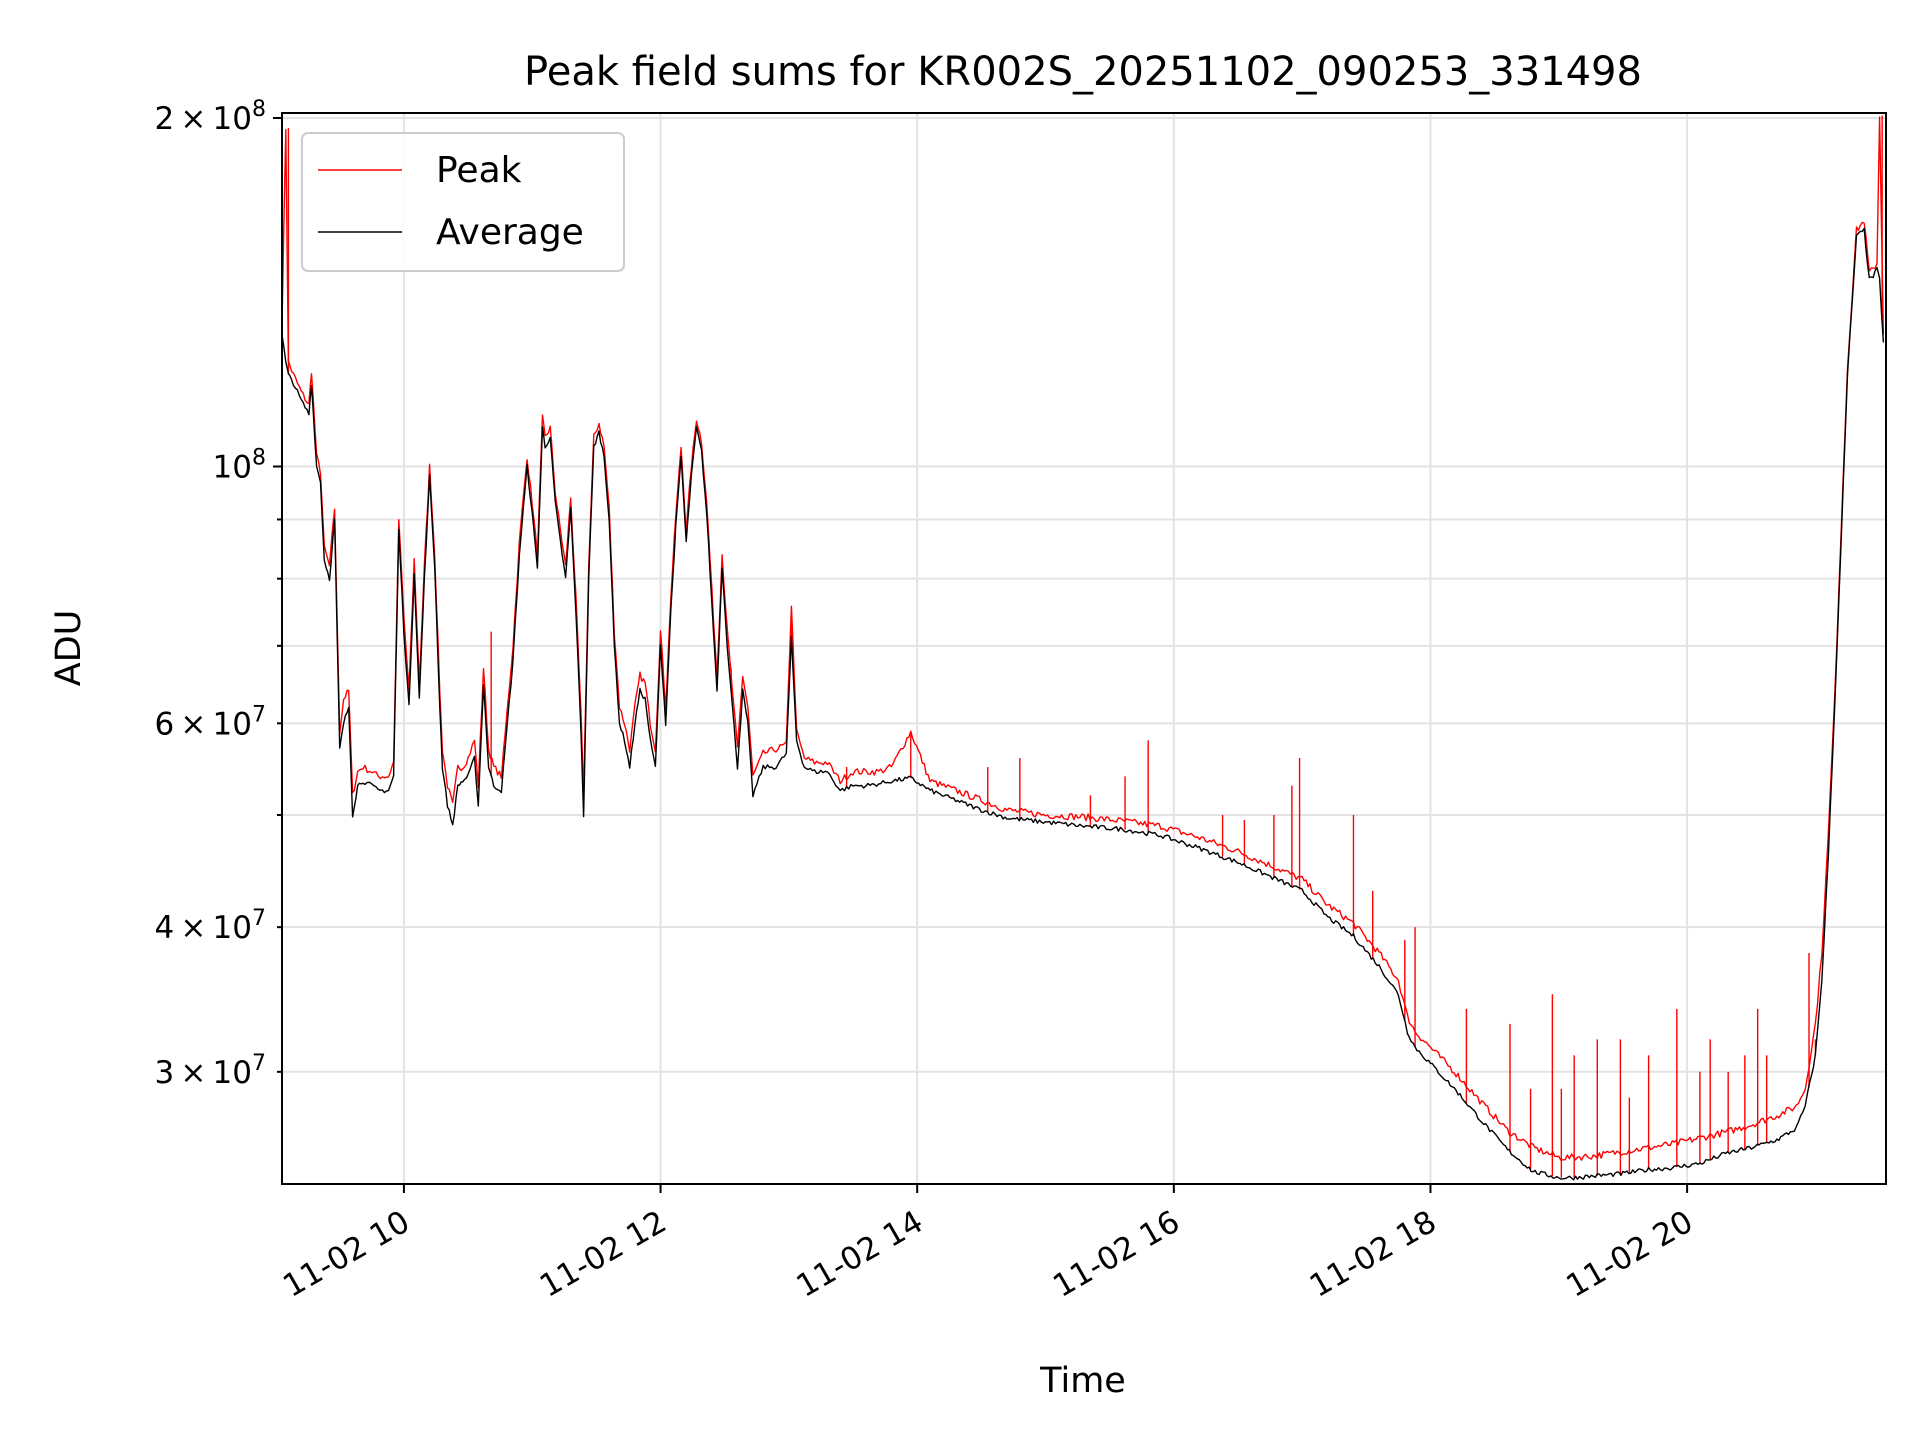  What do you see at coordinates (479, 170) in the screenshot?
I see `legend-peak-label: Peak` at bounding box center [479, 170].